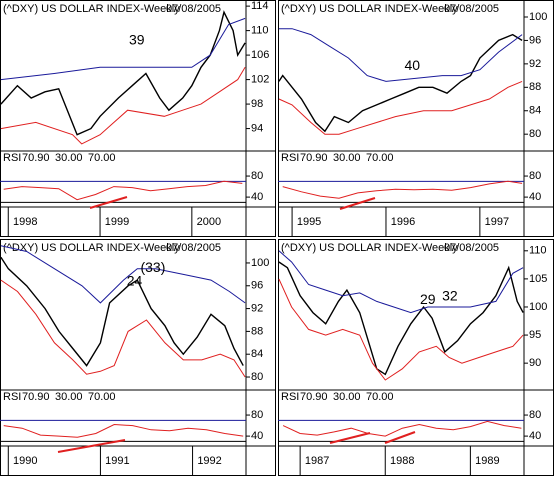 This screenshot has width=554, height=478. Describe the element at coordinates (152, 267) in the screenshot. I see `annotation: (33)` at that location.